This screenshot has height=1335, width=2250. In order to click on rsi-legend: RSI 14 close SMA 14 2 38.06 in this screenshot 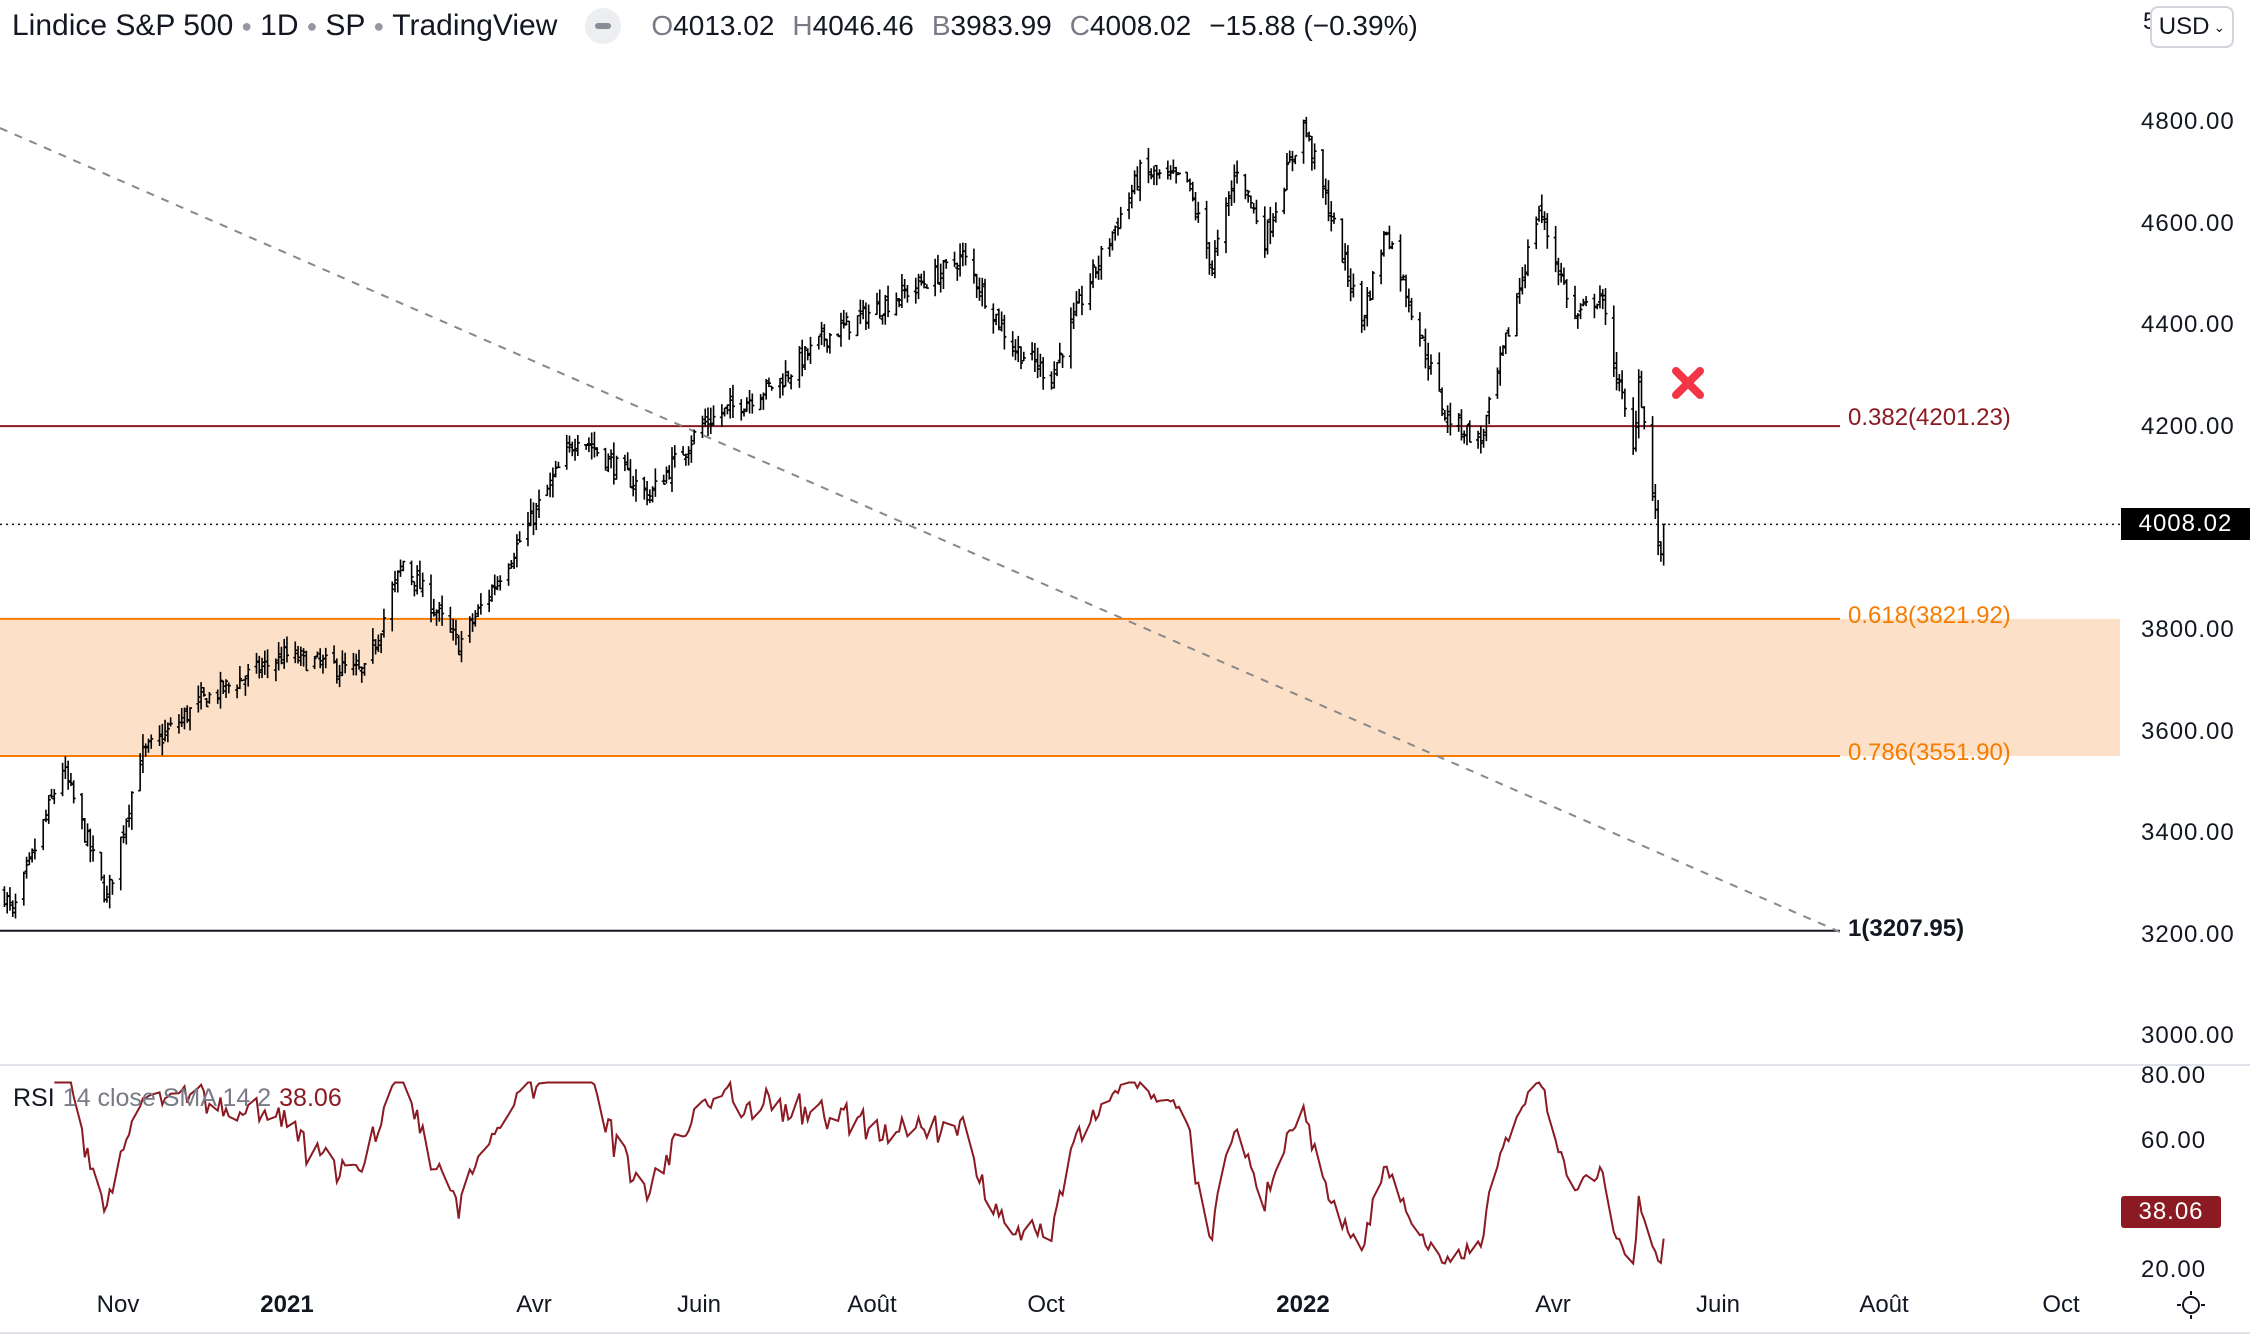, I will do `click(177, 1098)`.